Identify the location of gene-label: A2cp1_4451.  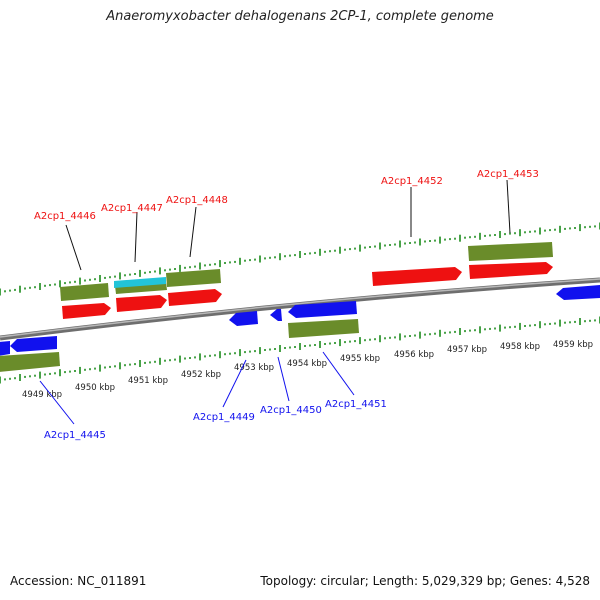
(356, 404).